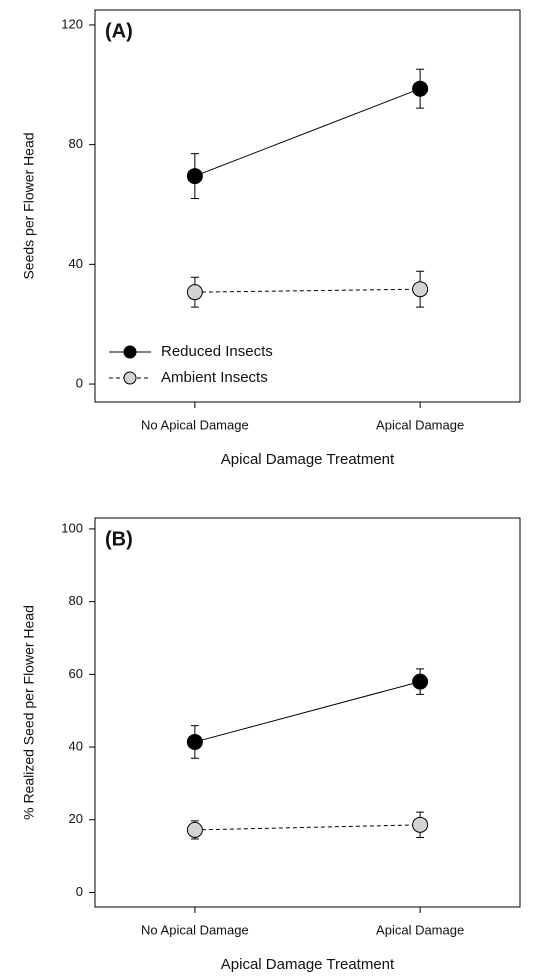  What do you see at coordinates (217, 351) in the screenshot?
I see `legend-label: Reduced Insects` at bounding box center [217, 351].